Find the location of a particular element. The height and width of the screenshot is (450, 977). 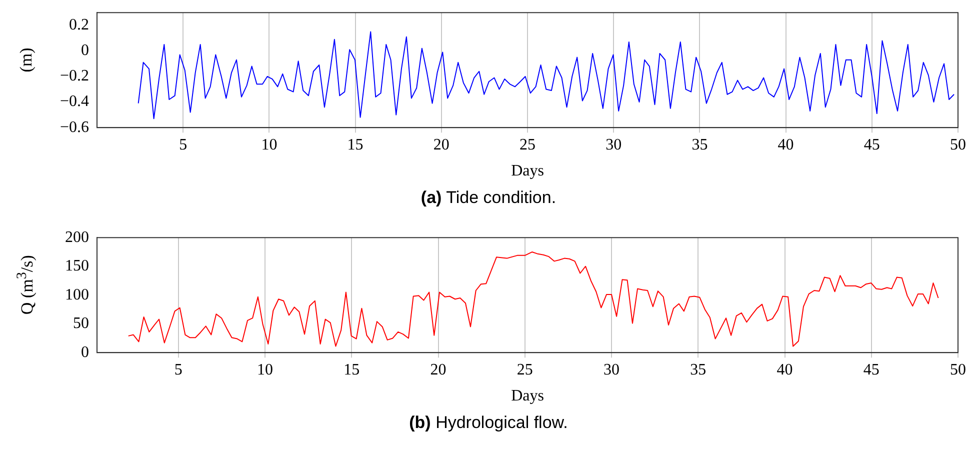

y-tick-label: −0.4 is located at coordinates (74, 101).